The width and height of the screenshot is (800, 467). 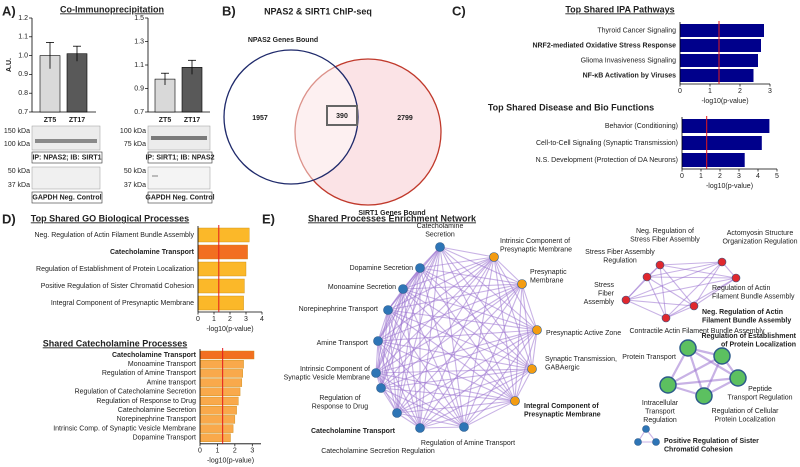 What do you see at coordinates (229, 10) in the screenshot?
I see `panel-label: B)` at bounding box center [229, 10].